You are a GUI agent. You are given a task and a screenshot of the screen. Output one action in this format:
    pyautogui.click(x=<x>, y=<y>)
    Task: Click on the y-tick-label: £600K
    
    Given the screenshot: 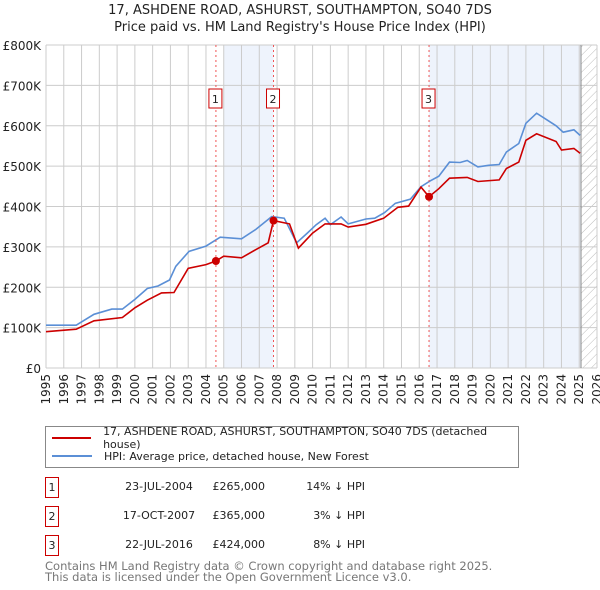 What is the action you would take?
    pyautogui.click(x=23, y=127)
    